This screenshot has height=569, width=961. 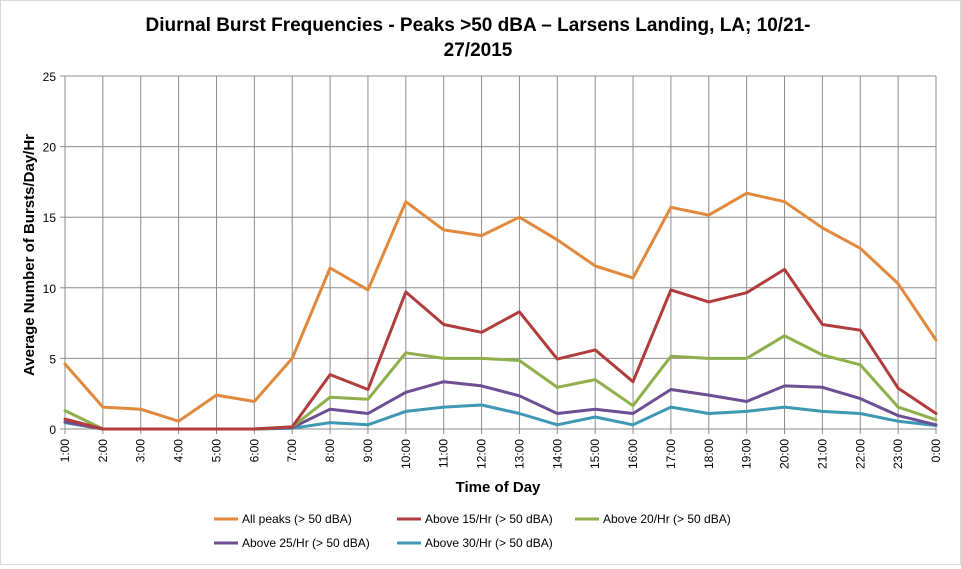 What do you see at coordinates (482, 454) in the screenshot?
I see `x-tick-label: 12:00` at bounding box center [482, 454].